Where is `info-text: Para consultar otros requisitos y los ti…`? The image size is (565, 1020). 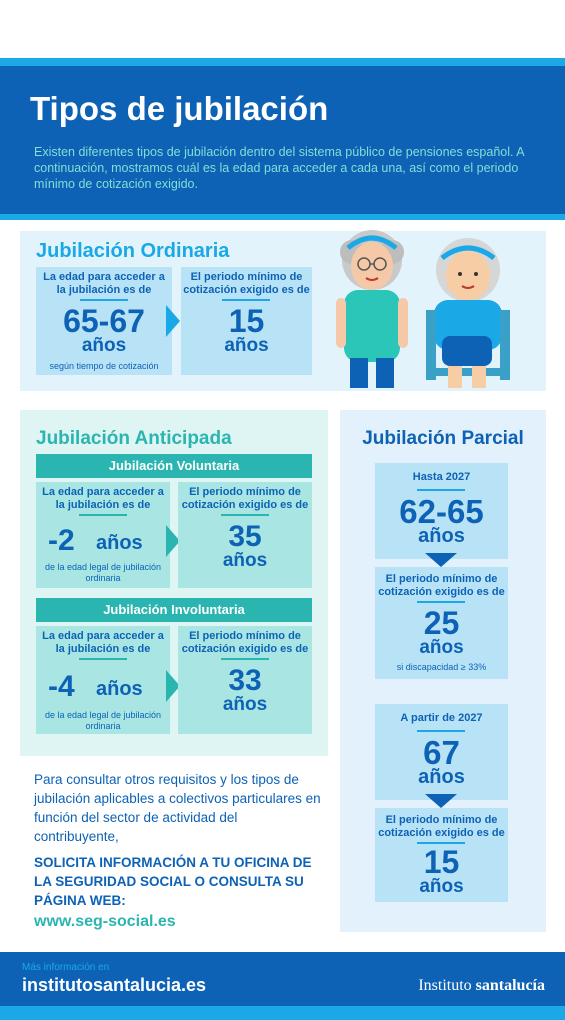 info-text: Para consultar otros requisitos y los ti… is located at coordinates (177, 808).